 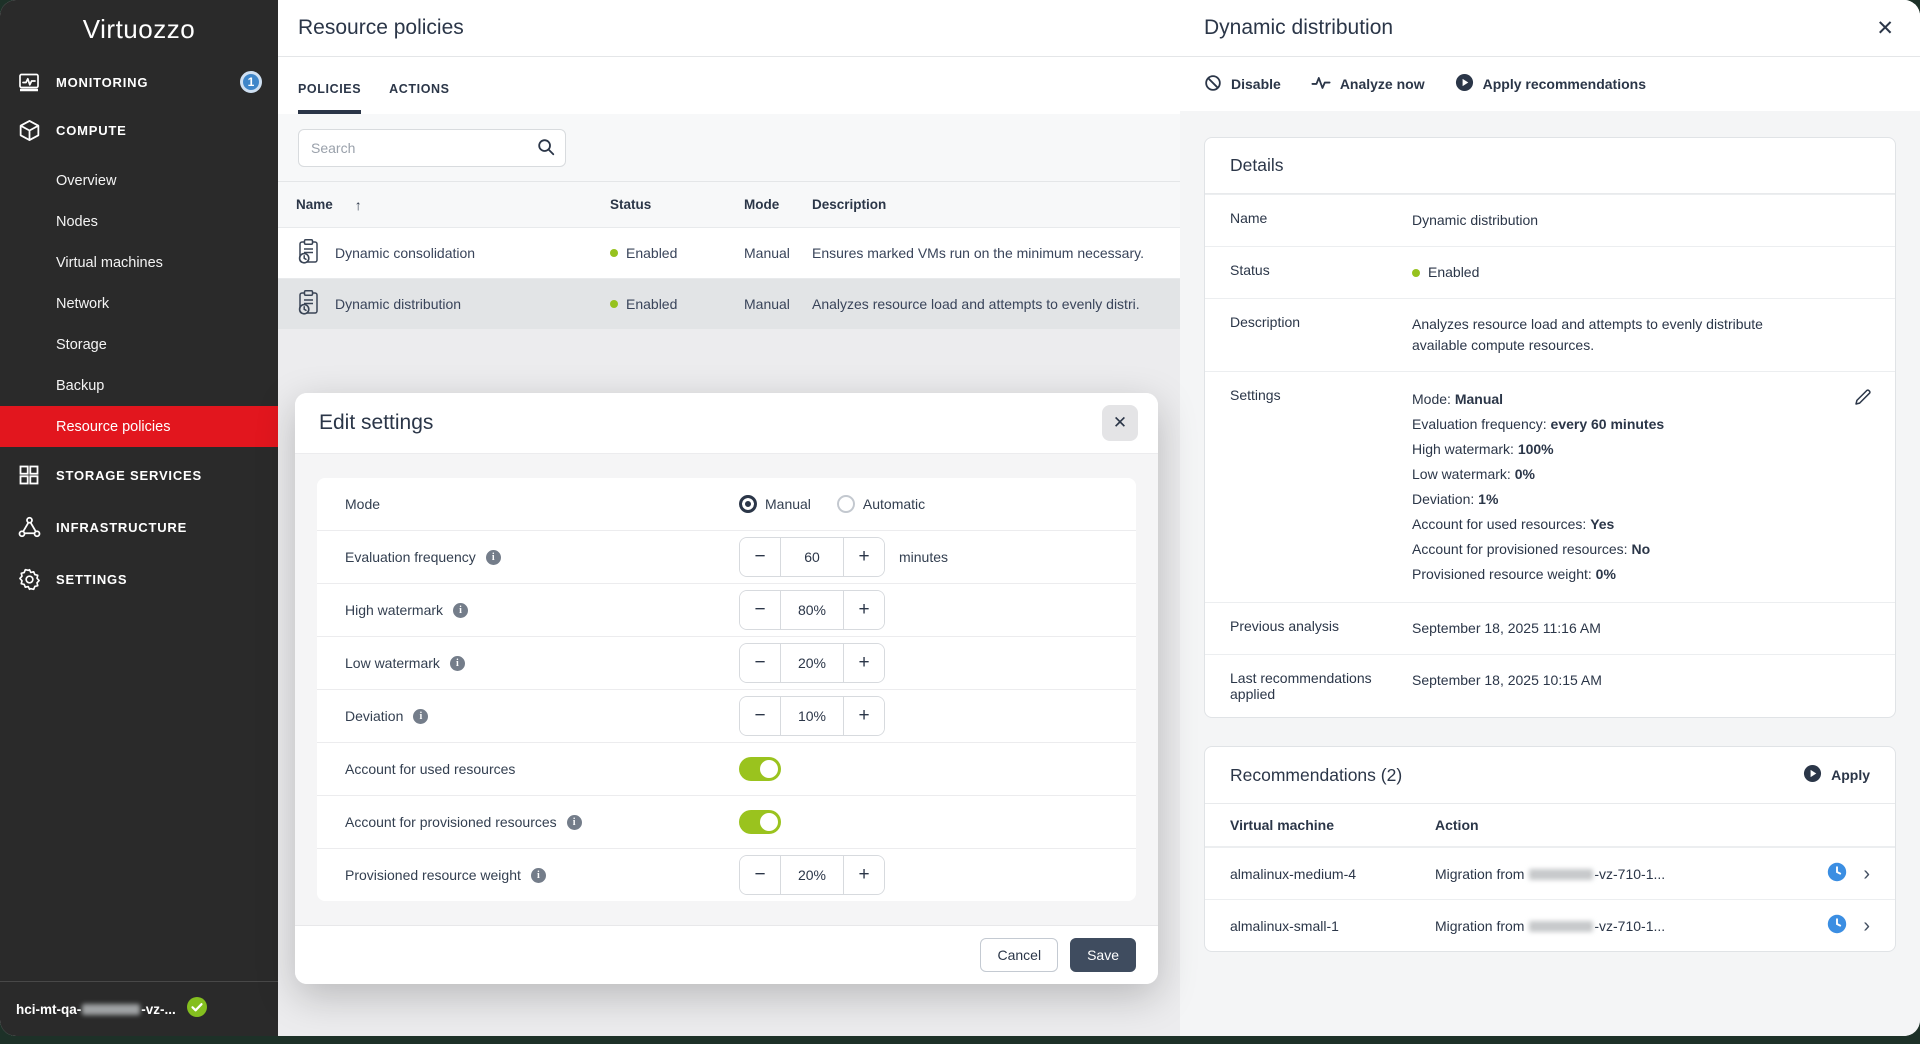 What do you see at coordinates (762, 204) in the screenshot?
I see `column-mode: Mode` at bounding box center [762, 204].